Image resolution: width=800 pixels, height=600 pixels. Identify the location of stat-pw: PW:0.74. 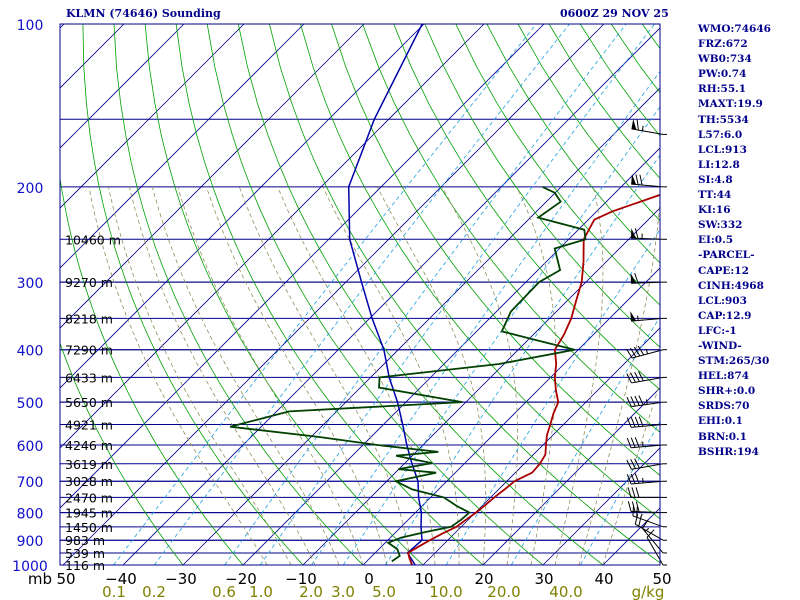
(722, 74).